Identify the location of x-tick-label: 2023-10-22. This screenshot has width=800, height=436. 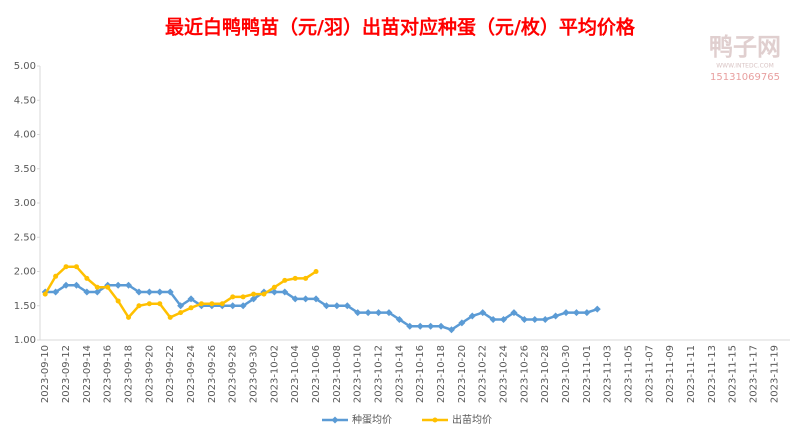
(483, 374).